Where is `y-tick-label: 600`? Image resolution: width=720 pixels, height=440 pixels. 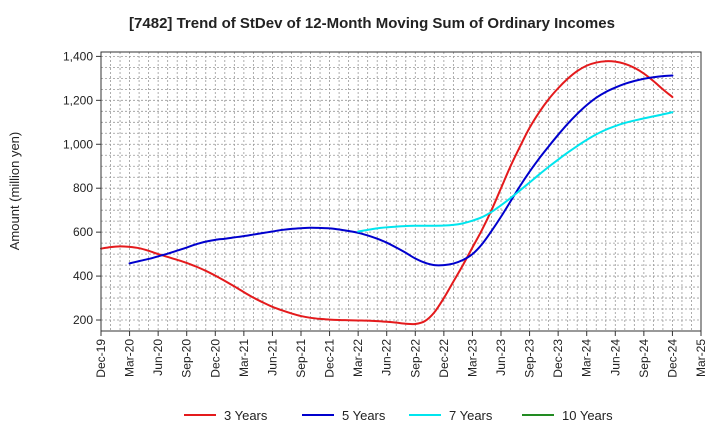 y-tick-label: 600 is located at coordinates (83, 232).